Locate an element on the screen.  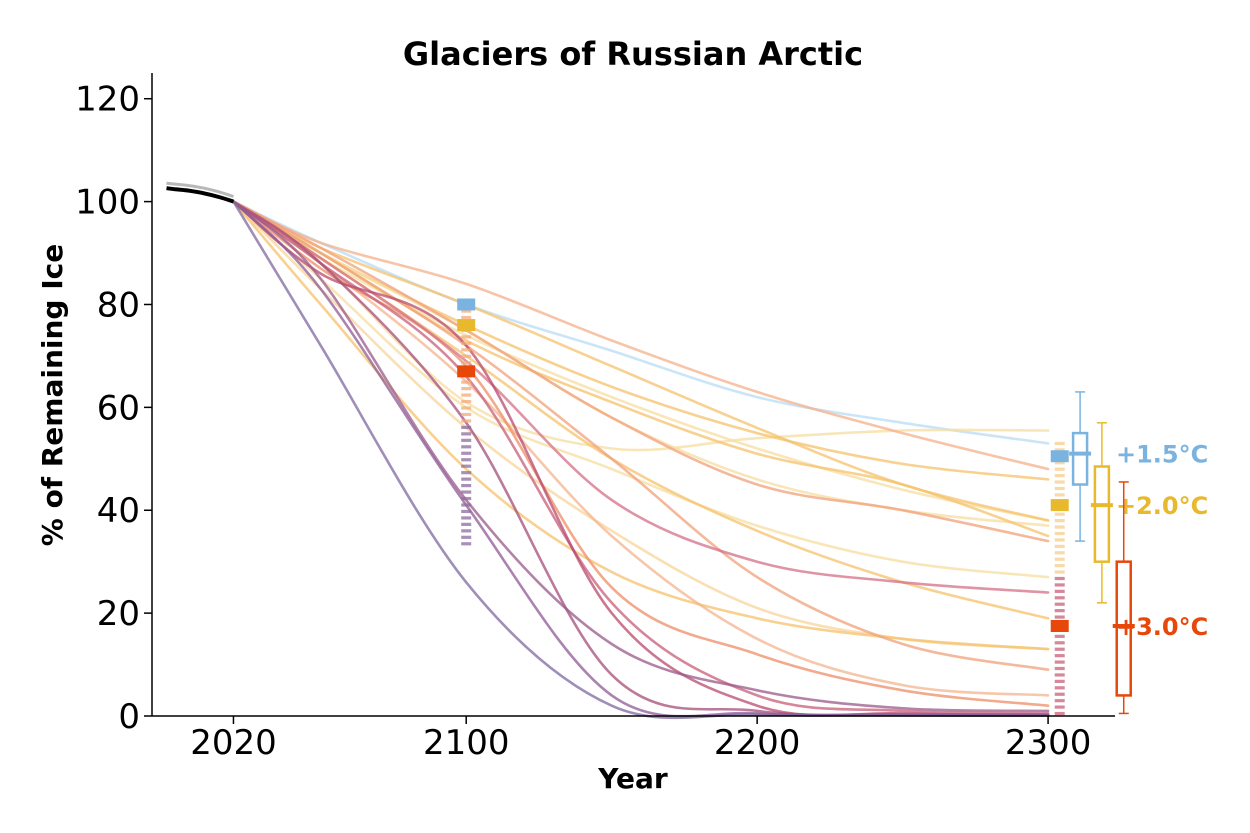
boxplot-label: +2.0°C is located at coordinates (1162, 506).